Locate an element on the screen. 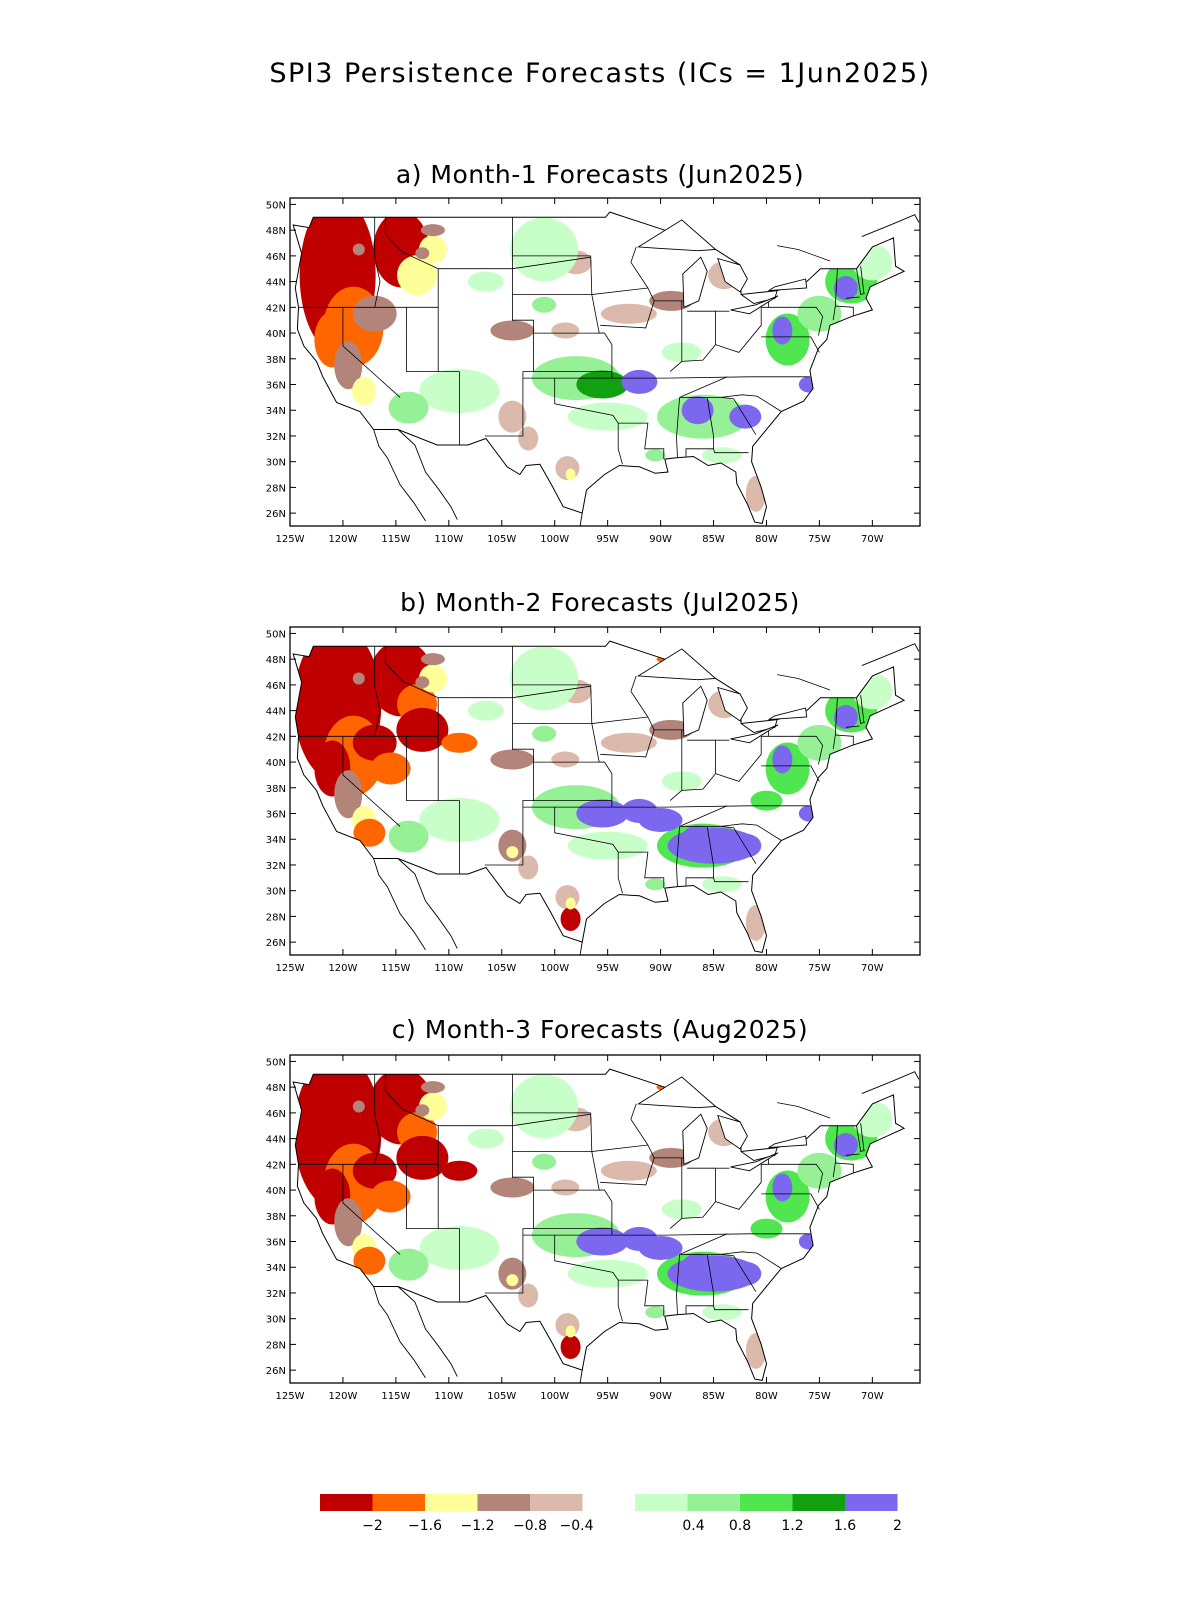  colorbar-label: 1.6 is located at coordinates (845, 1526).